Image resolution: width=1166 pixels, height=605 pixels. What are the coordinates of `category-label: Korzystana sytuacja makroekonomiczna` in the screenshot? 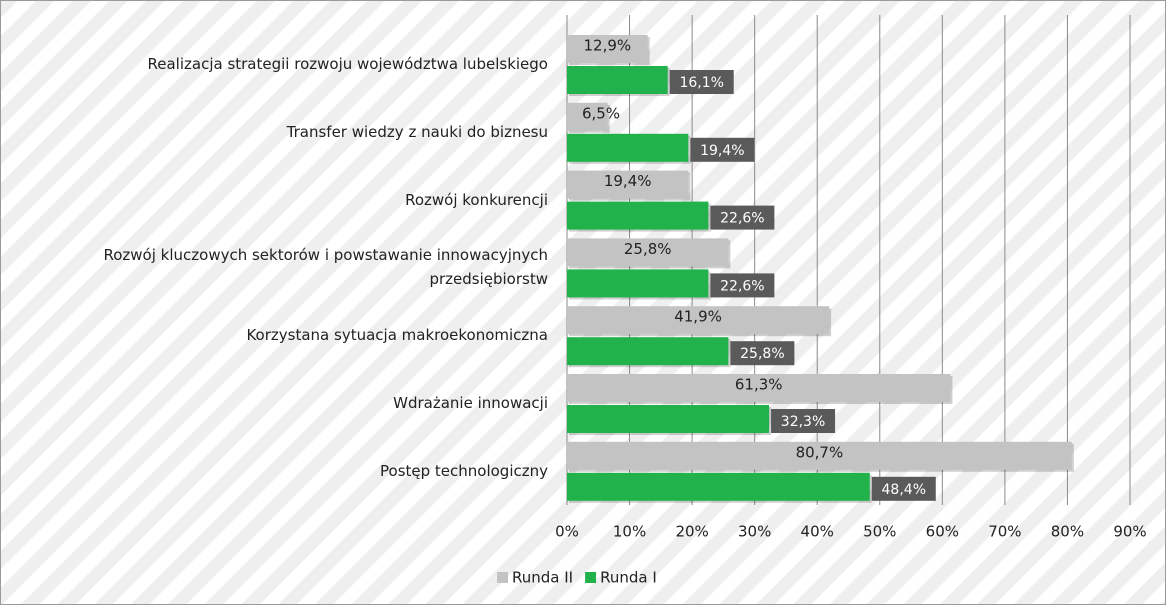 It's located at (397, 335).